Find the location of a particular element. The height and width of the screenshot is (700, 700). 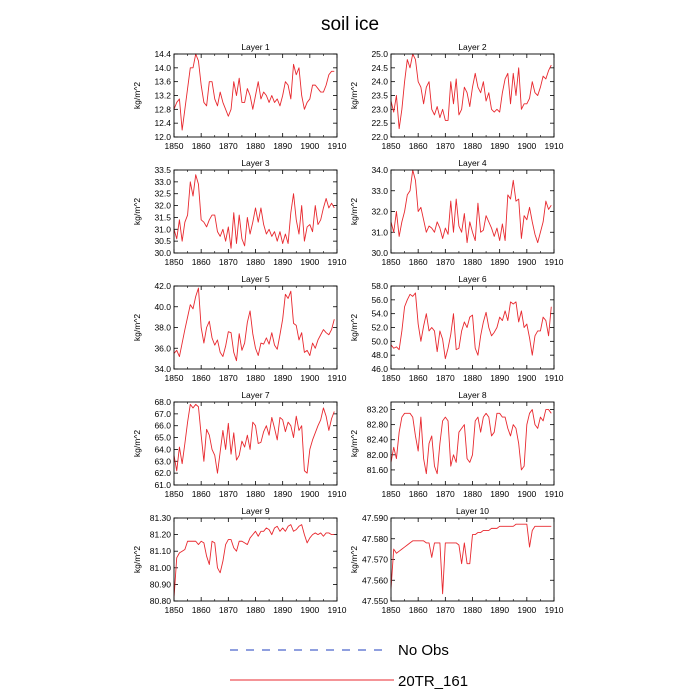

x-tick-label-layer-2: 1910 is located at coordinates (554, 146).